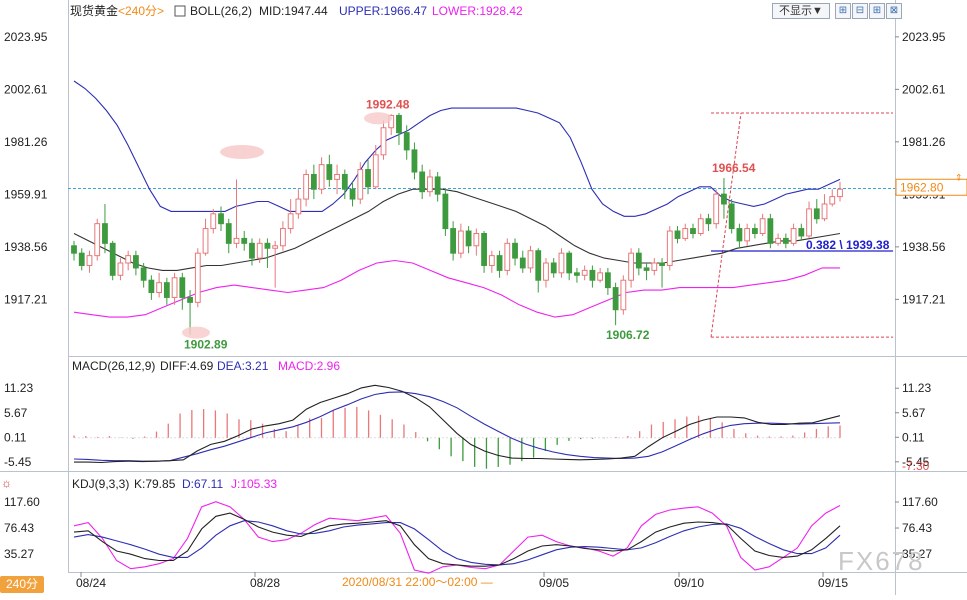  I want to click on annotation-label: 1902.89, so click(206, 345).